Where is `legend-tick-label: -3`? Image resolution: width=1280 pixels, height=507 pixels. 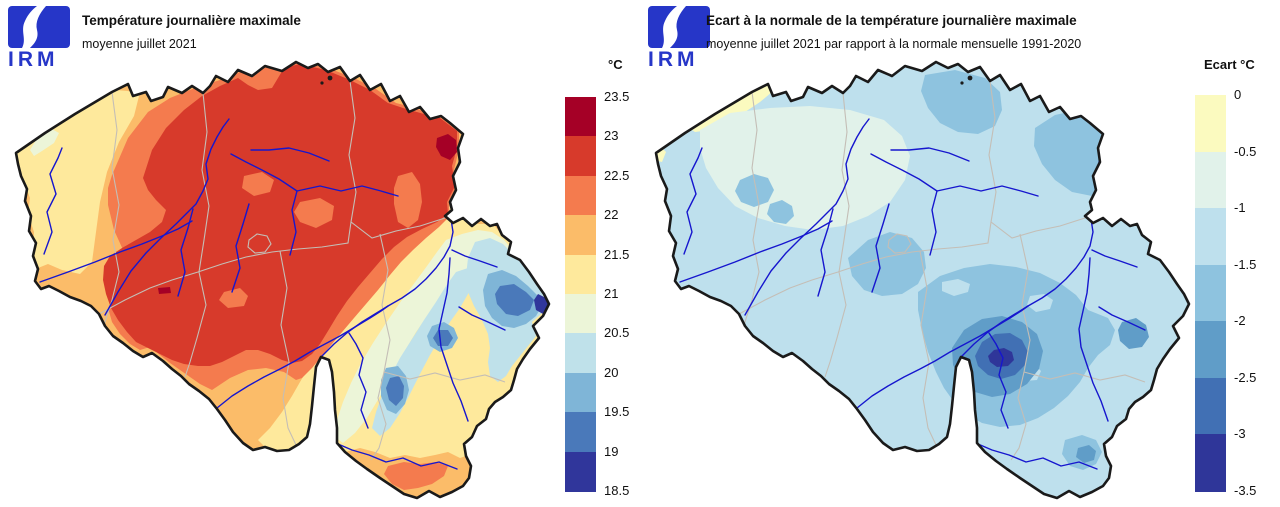 legend-tick-label: -3 is located at coordinates (1240, 434).